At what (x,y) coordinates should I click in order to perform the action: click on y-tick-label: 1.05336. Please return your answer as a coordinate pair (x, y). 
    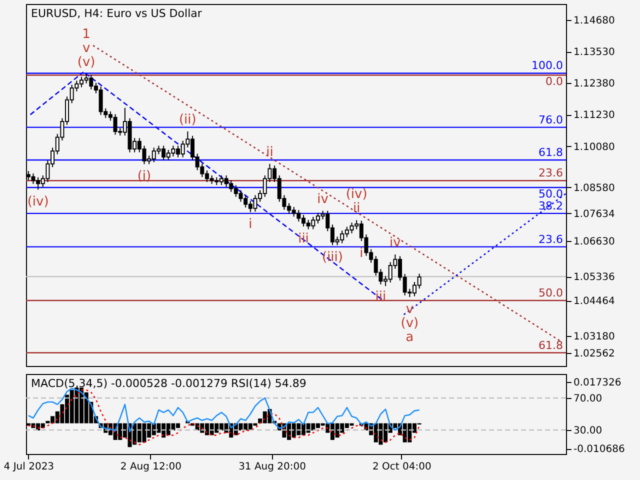
    Looking at the image, I should click on (594, 278).